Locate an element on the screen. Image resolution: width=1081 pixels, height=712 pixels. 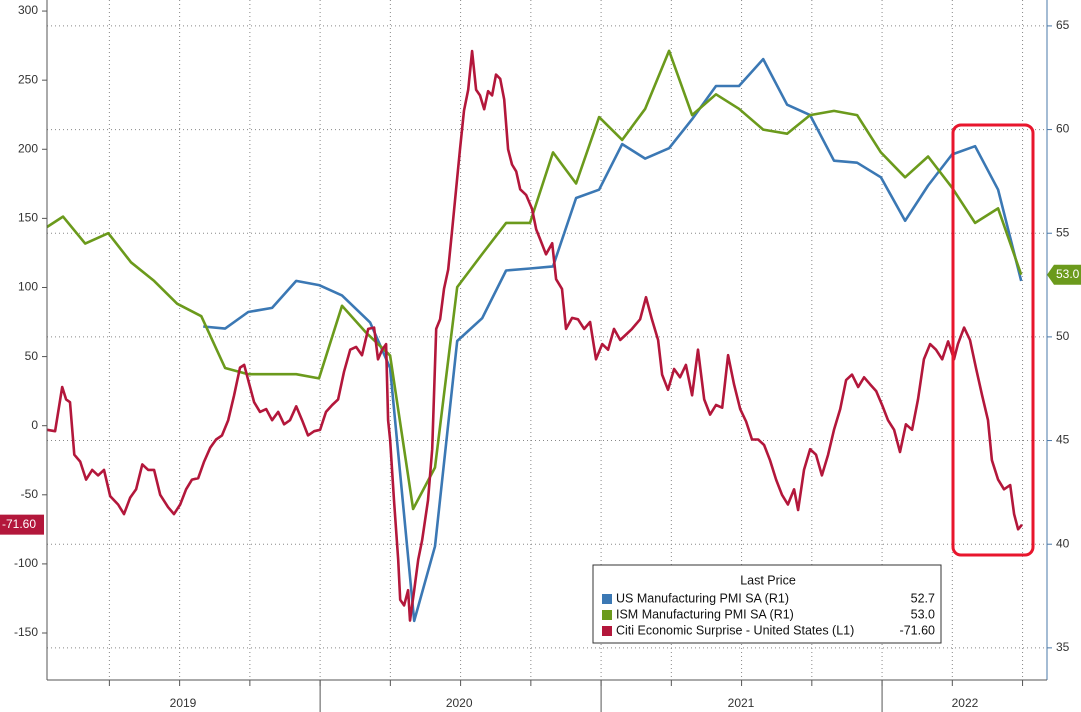
legend-label: US Manufacturing PMI SA (R1) is located at coordinates (702, 598).